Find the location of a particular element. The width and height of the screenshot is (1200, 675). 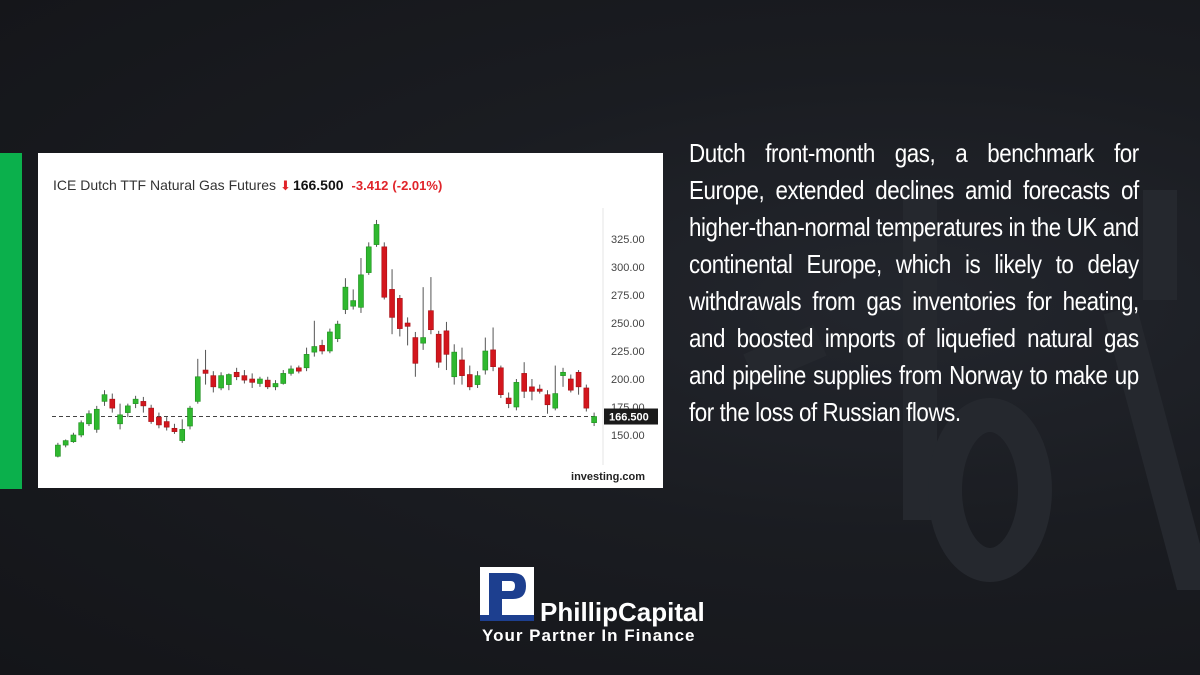

last-price: 166.500 is located at coordinates (318, 185).